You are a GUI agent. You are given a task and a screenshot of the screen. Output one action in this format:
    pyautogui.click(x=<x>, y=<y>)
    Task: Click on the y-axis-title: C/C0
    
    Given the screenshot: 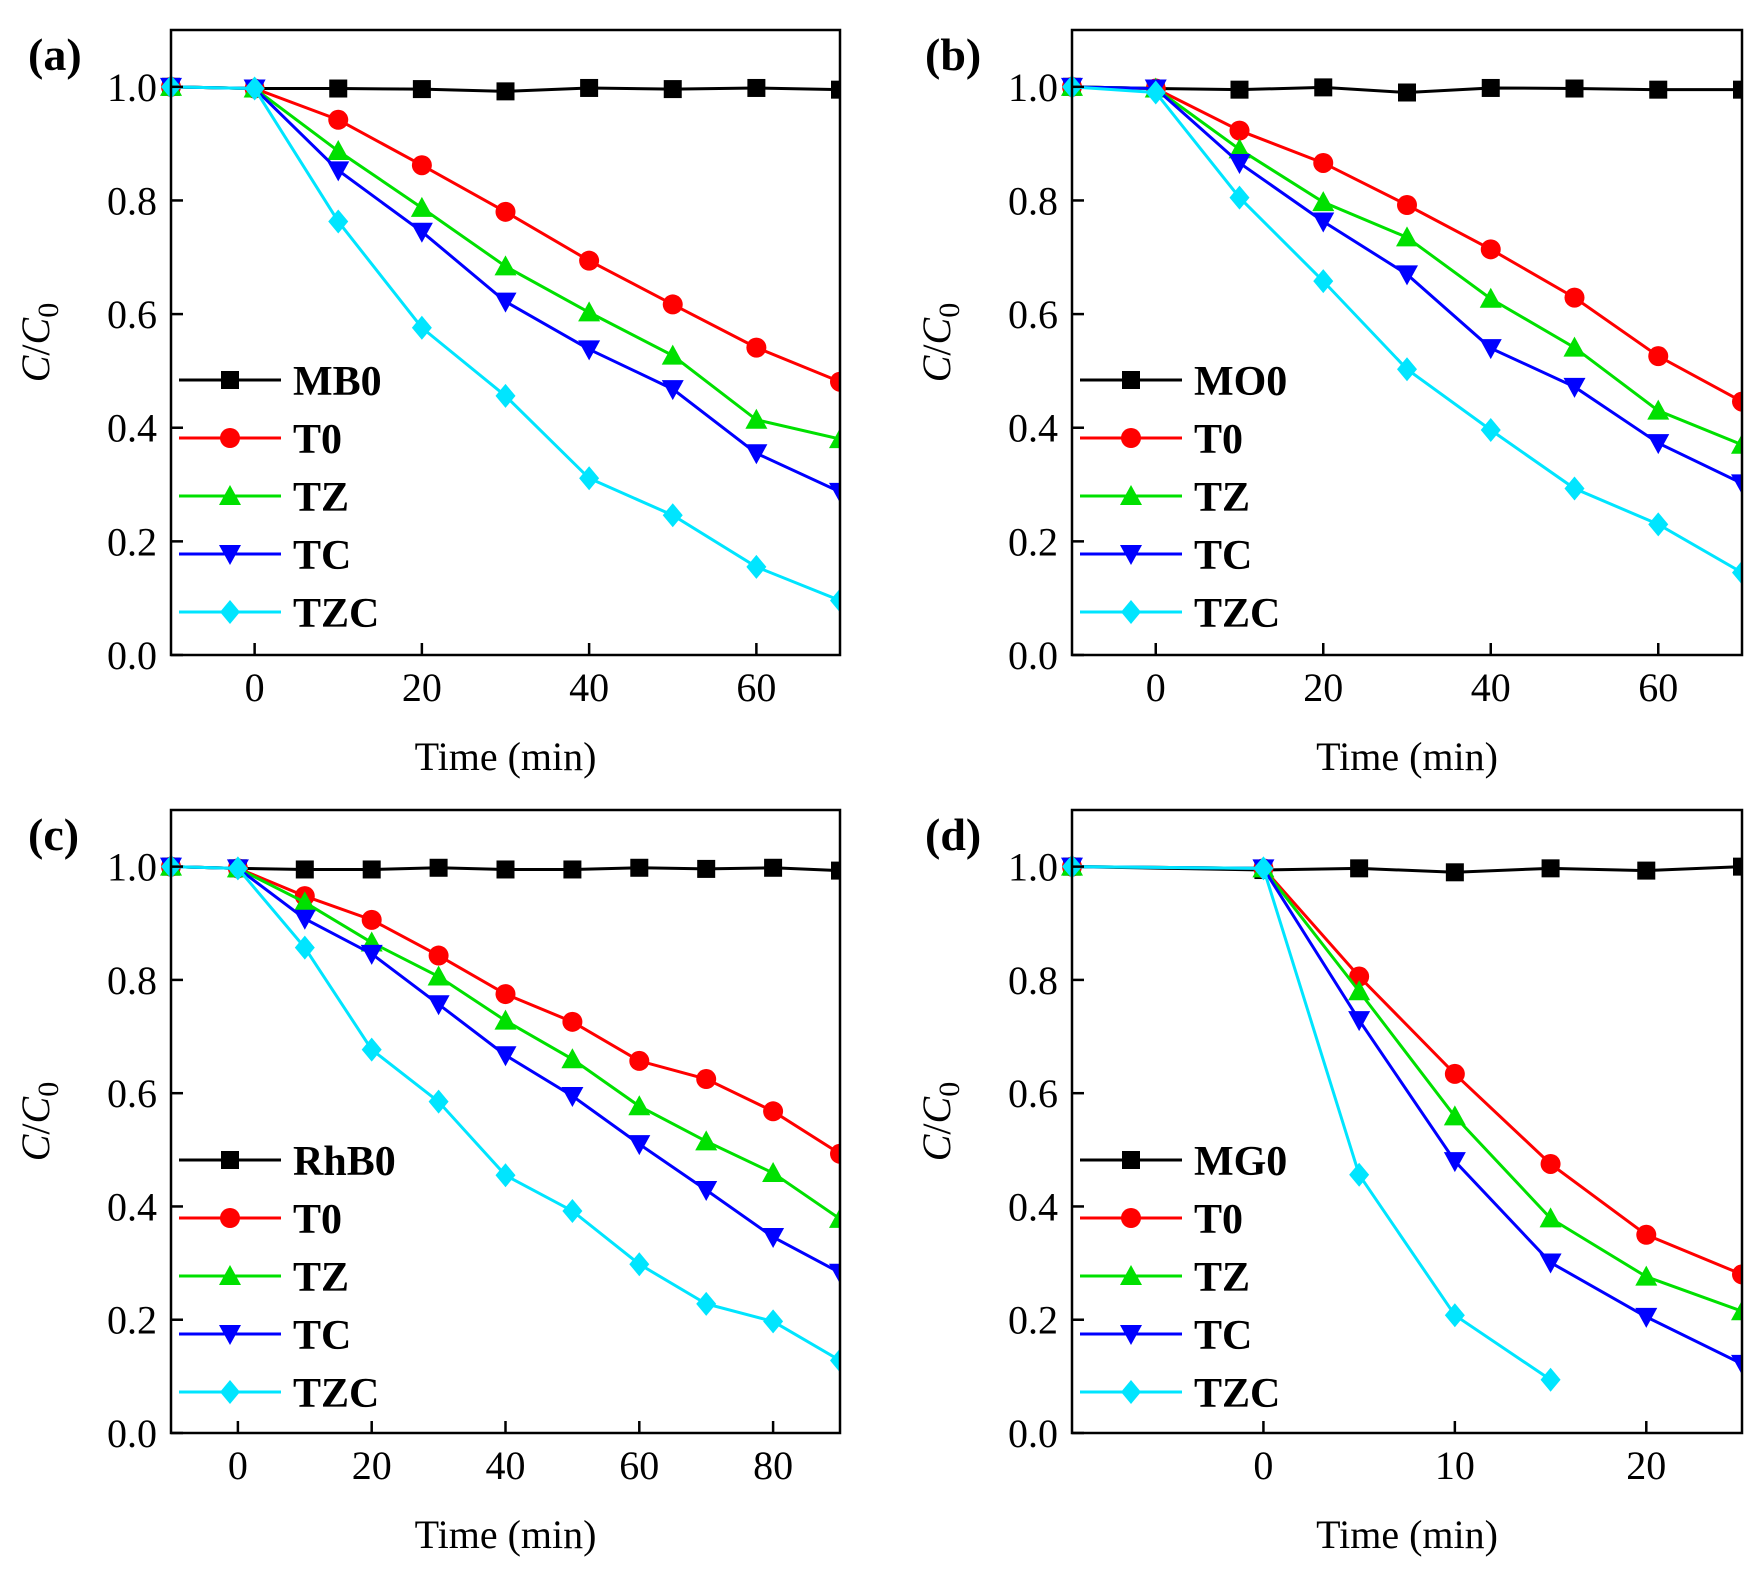 What is the action you would take?
    pyautogui.click(x=940, y=1122)
    